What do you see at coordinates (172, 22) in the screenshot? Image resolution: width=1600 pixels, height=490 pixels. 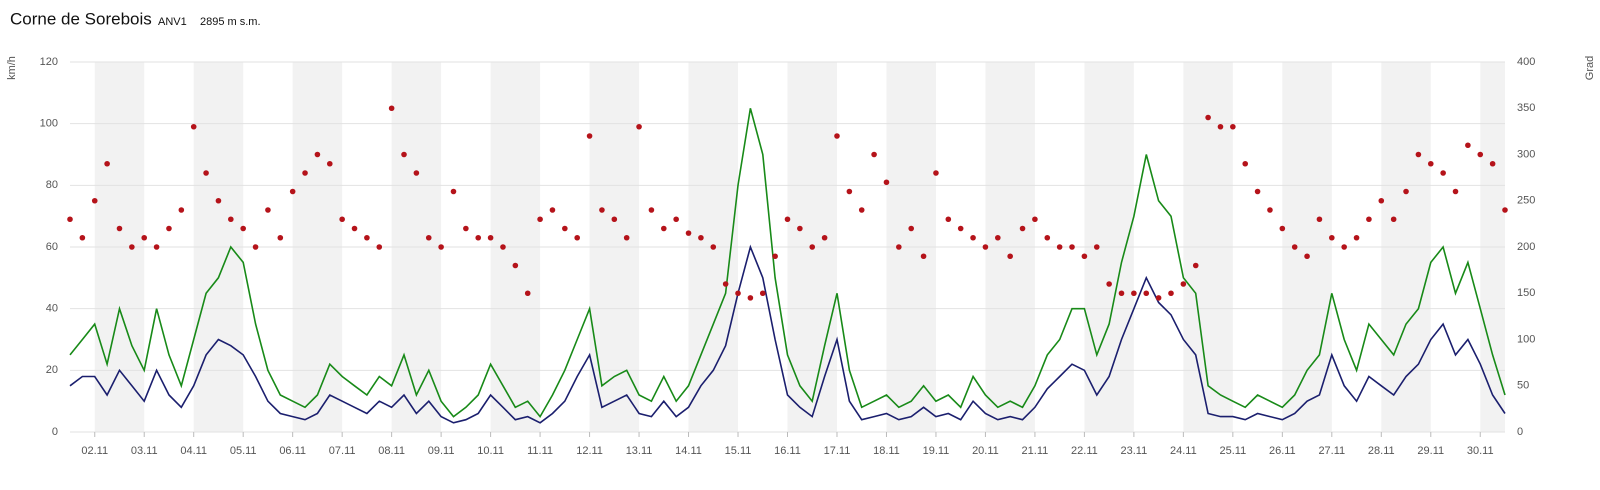 I see `station-code: ANV1` at bounding box center [172, 22].